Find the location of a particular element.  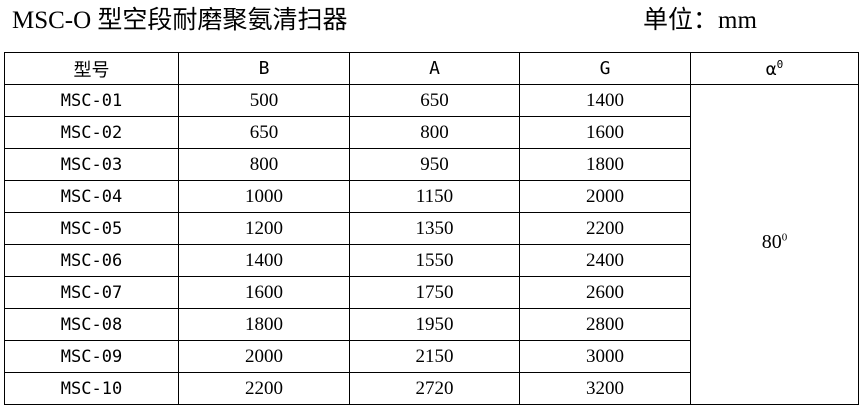

cell-a: 2720 is located at coordinates (434, 388).